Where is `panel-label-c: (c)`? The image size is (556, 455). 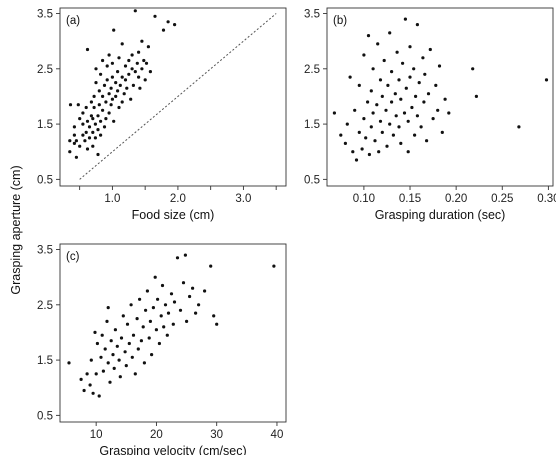 panel-label-c: (c) is located at coordinates (73, 257).